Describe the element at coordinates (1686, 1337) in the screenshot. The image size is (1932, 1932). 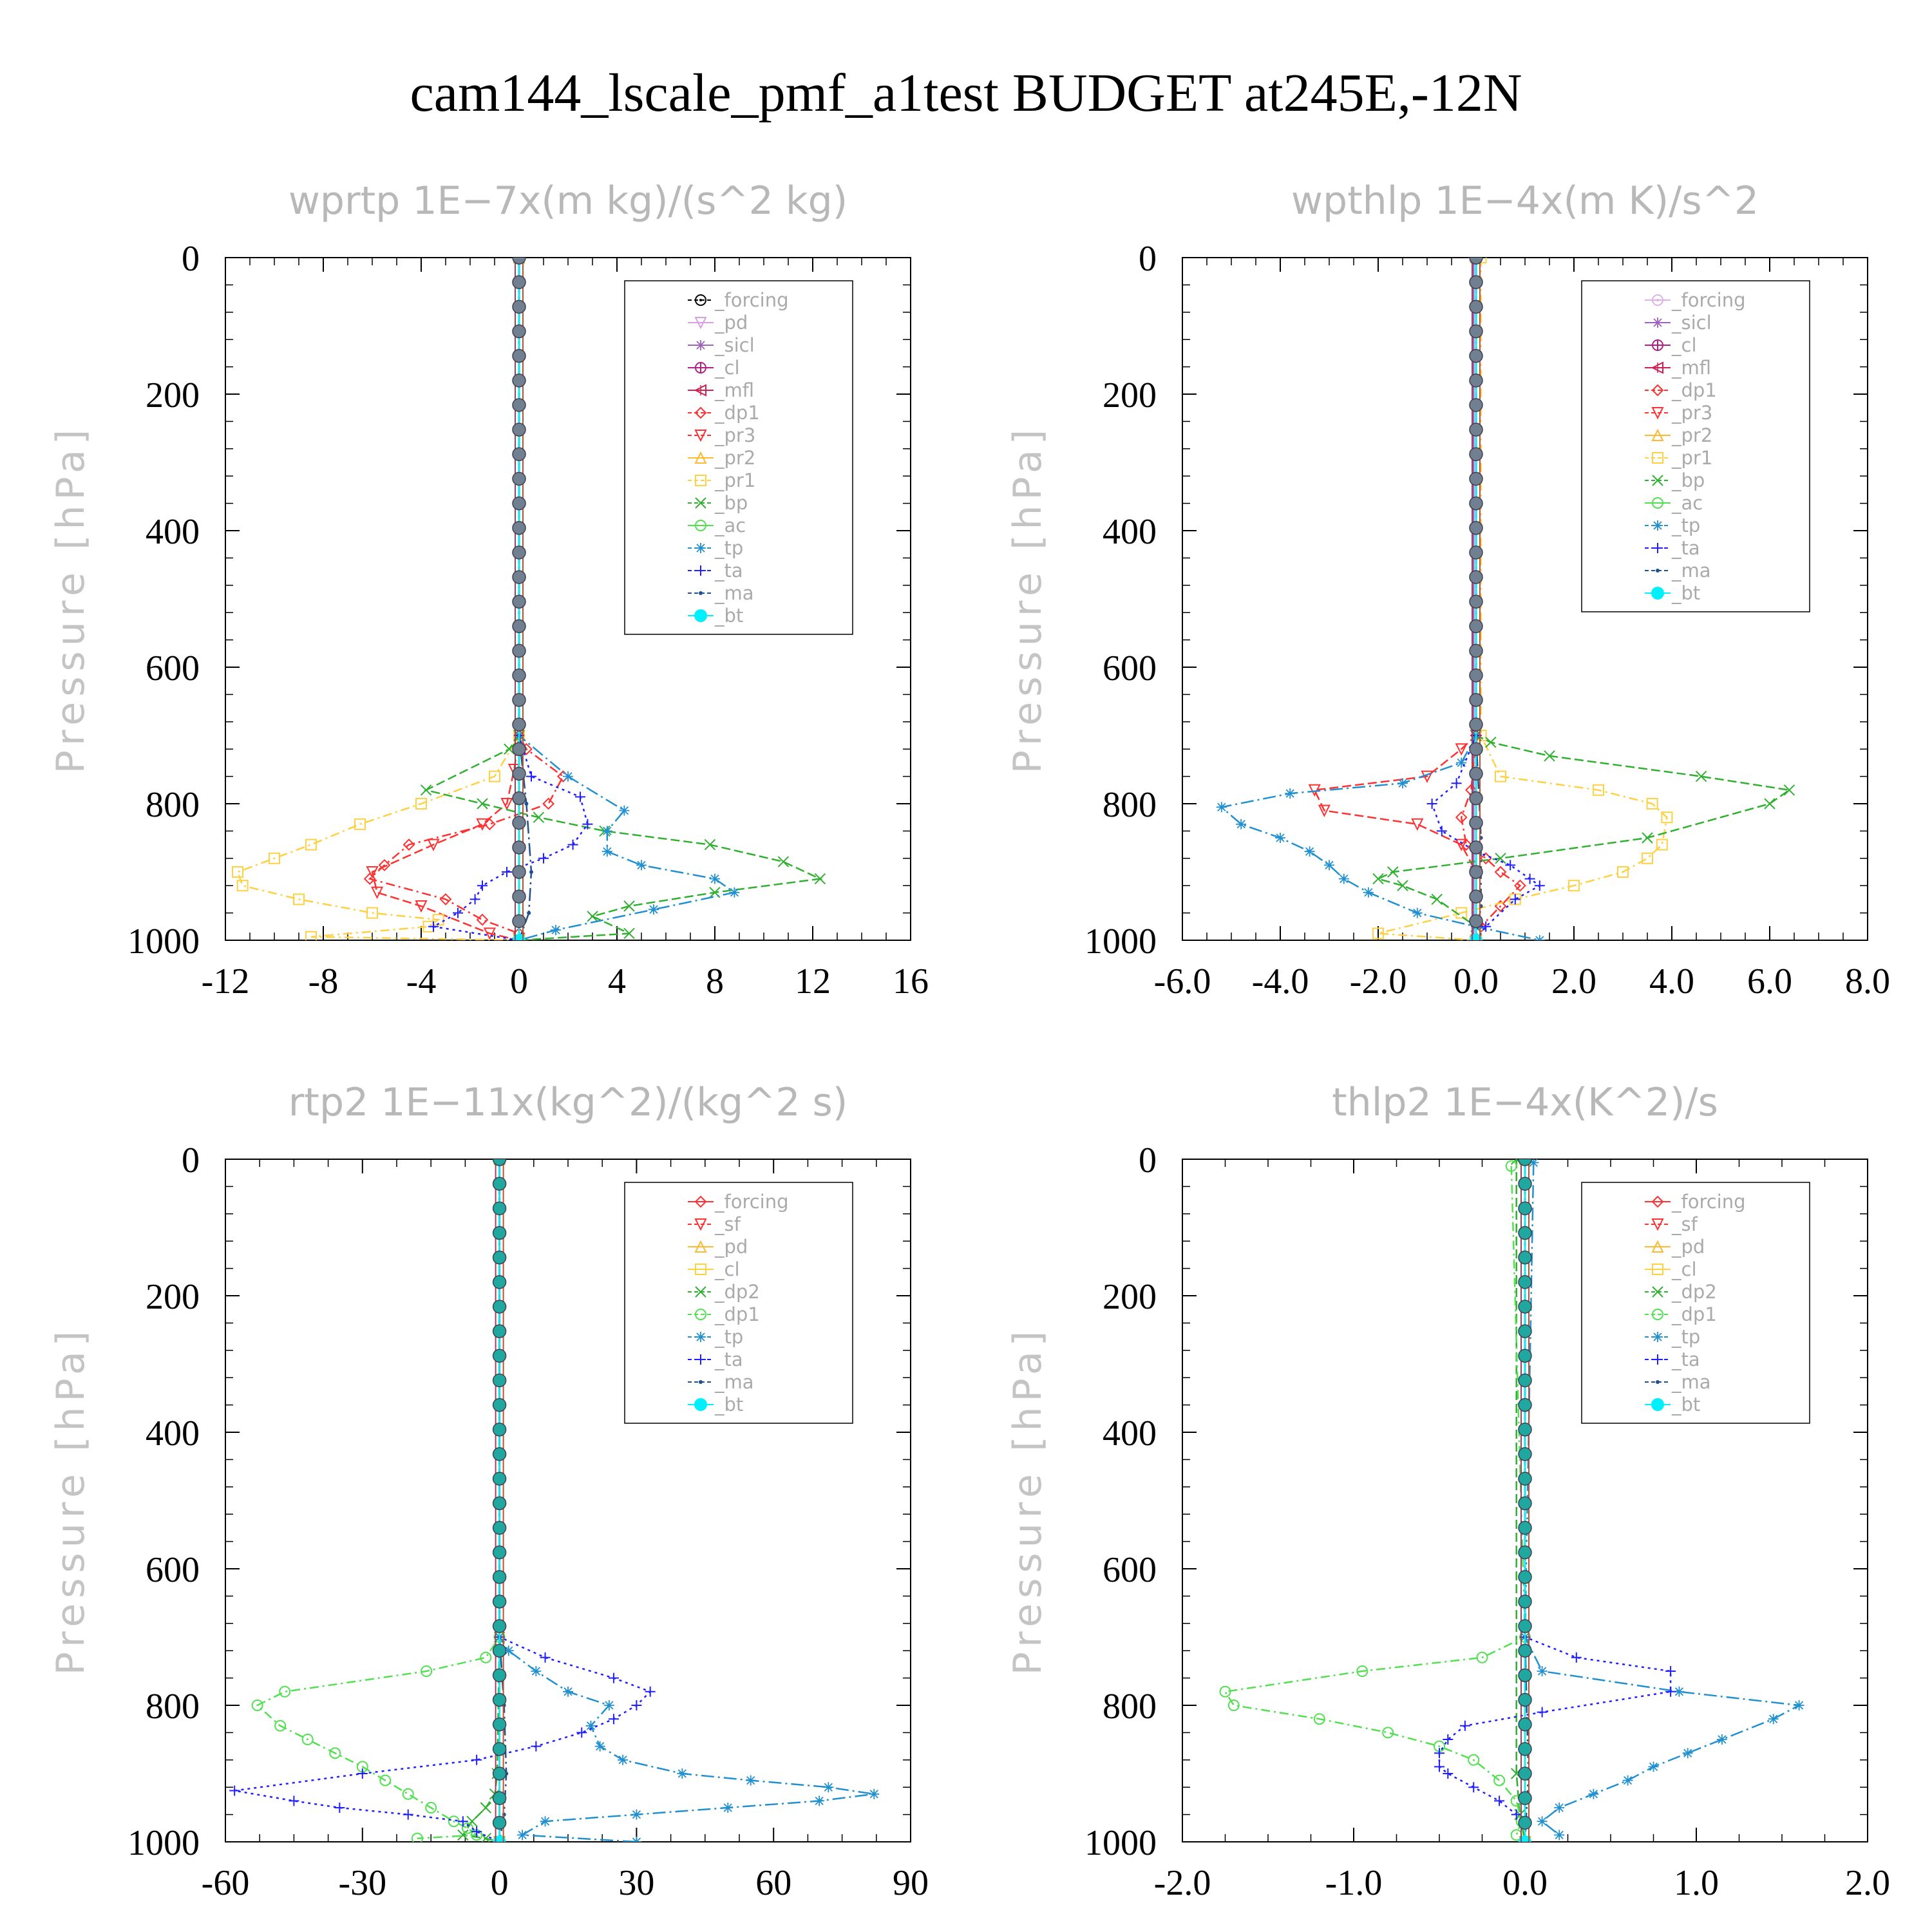
I see `legend-label: _tp` at that location.